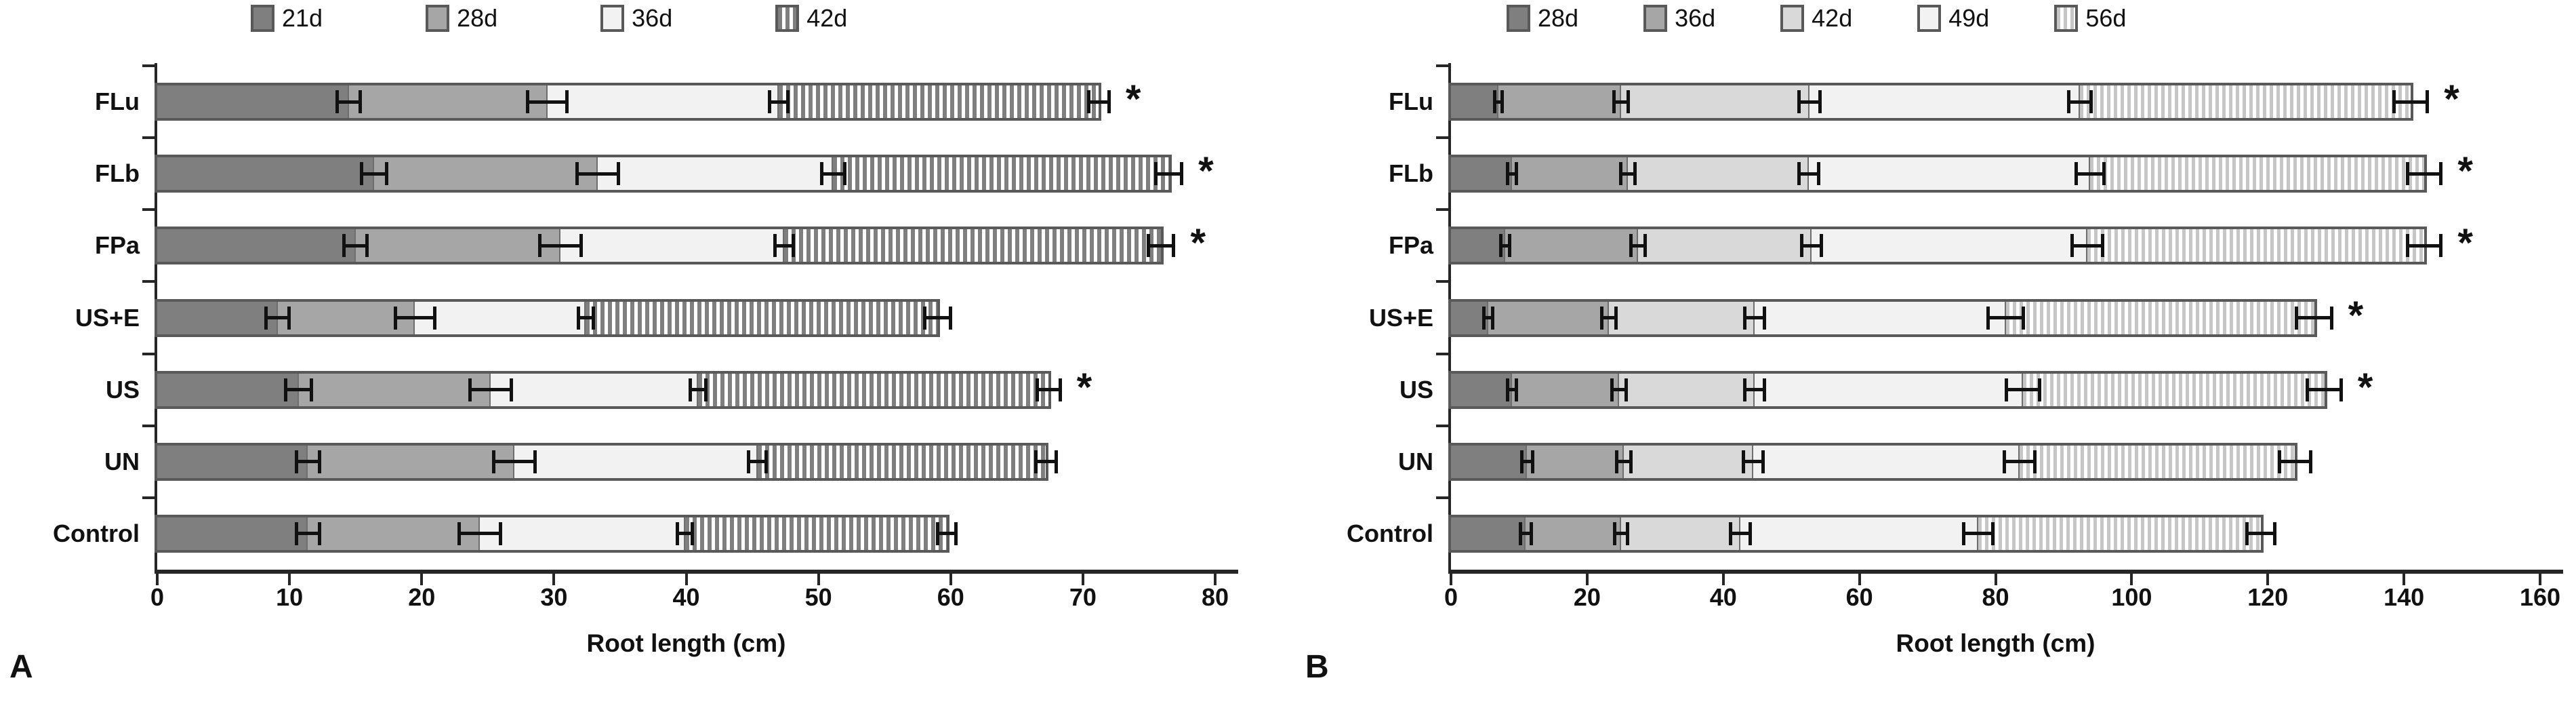 The height and width of the screenshot is (708, 2576). What do you see at coordinates (118, 173) in the screenshot?
I see `category-label: FLb` at bounding box center [118, 173].